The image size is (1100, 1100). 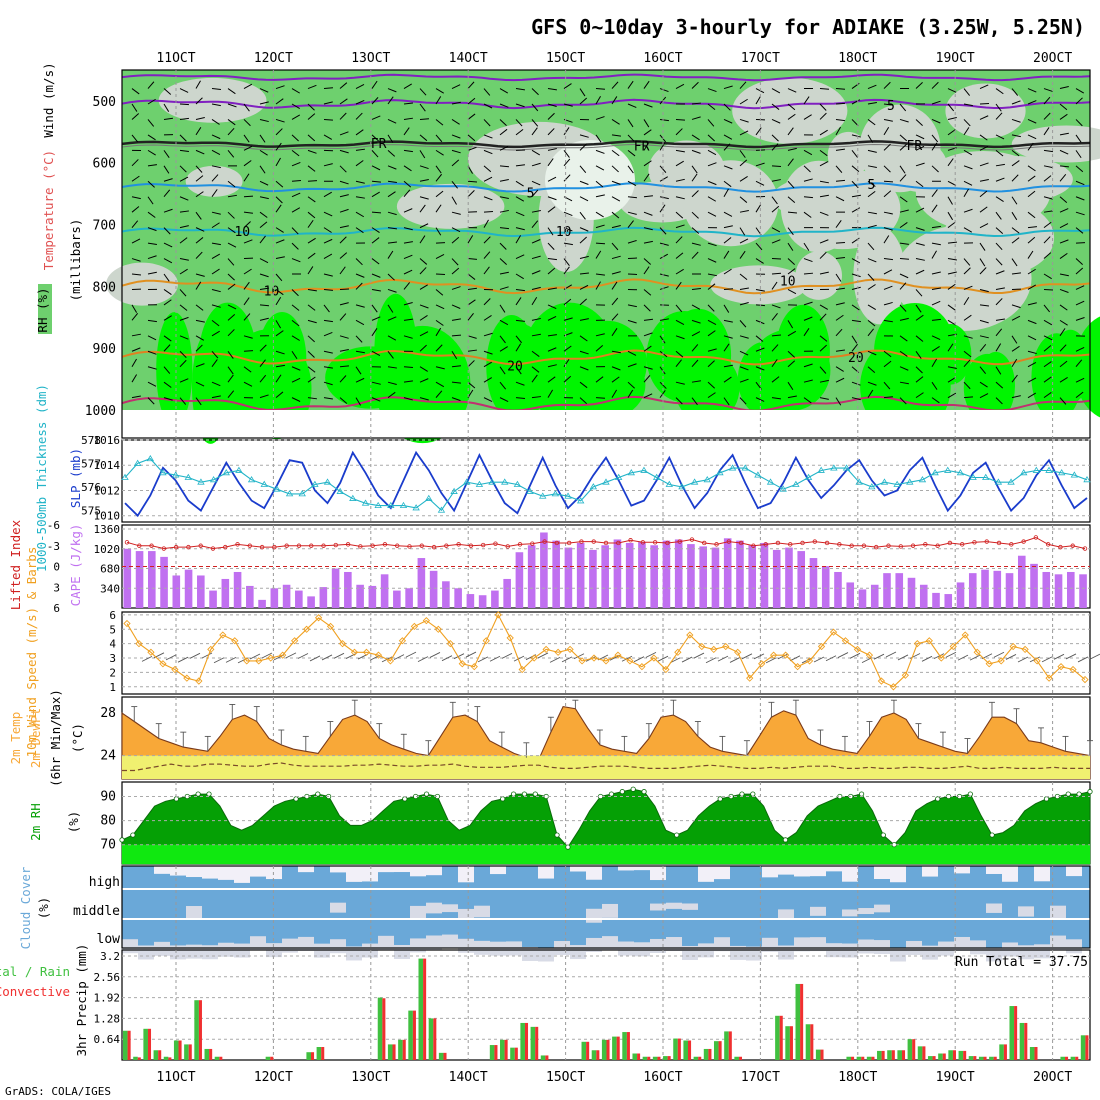 I want to click on temp2m-label-1: 2m Temp, so click(x=15, y=738).